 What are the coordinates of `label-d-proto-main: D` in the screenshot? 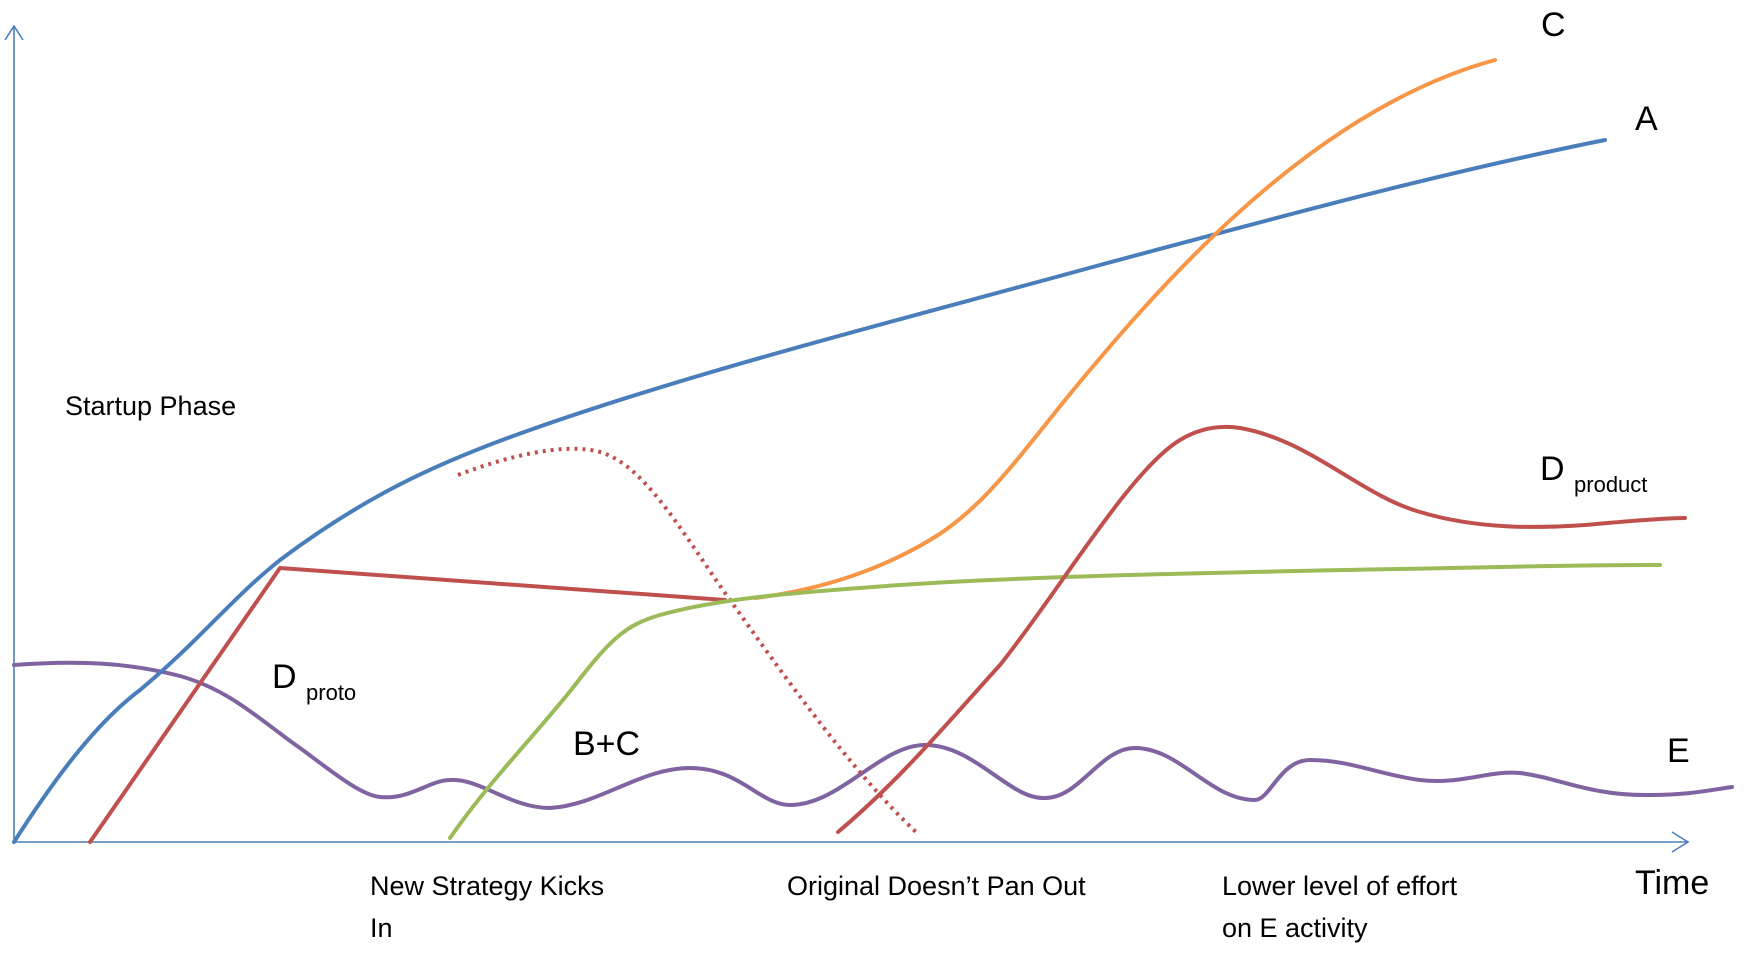 It's located at (284, 677).